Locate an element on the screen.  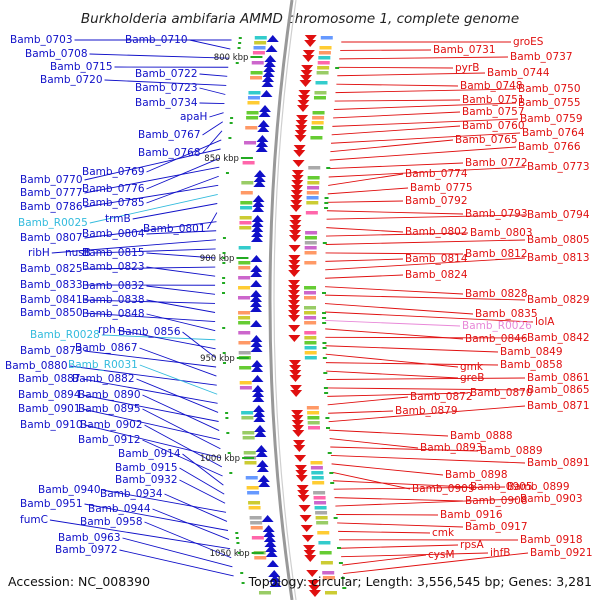
gene-label-bamb-0832: Bamb_0832 is located at coordinates (113, 286).